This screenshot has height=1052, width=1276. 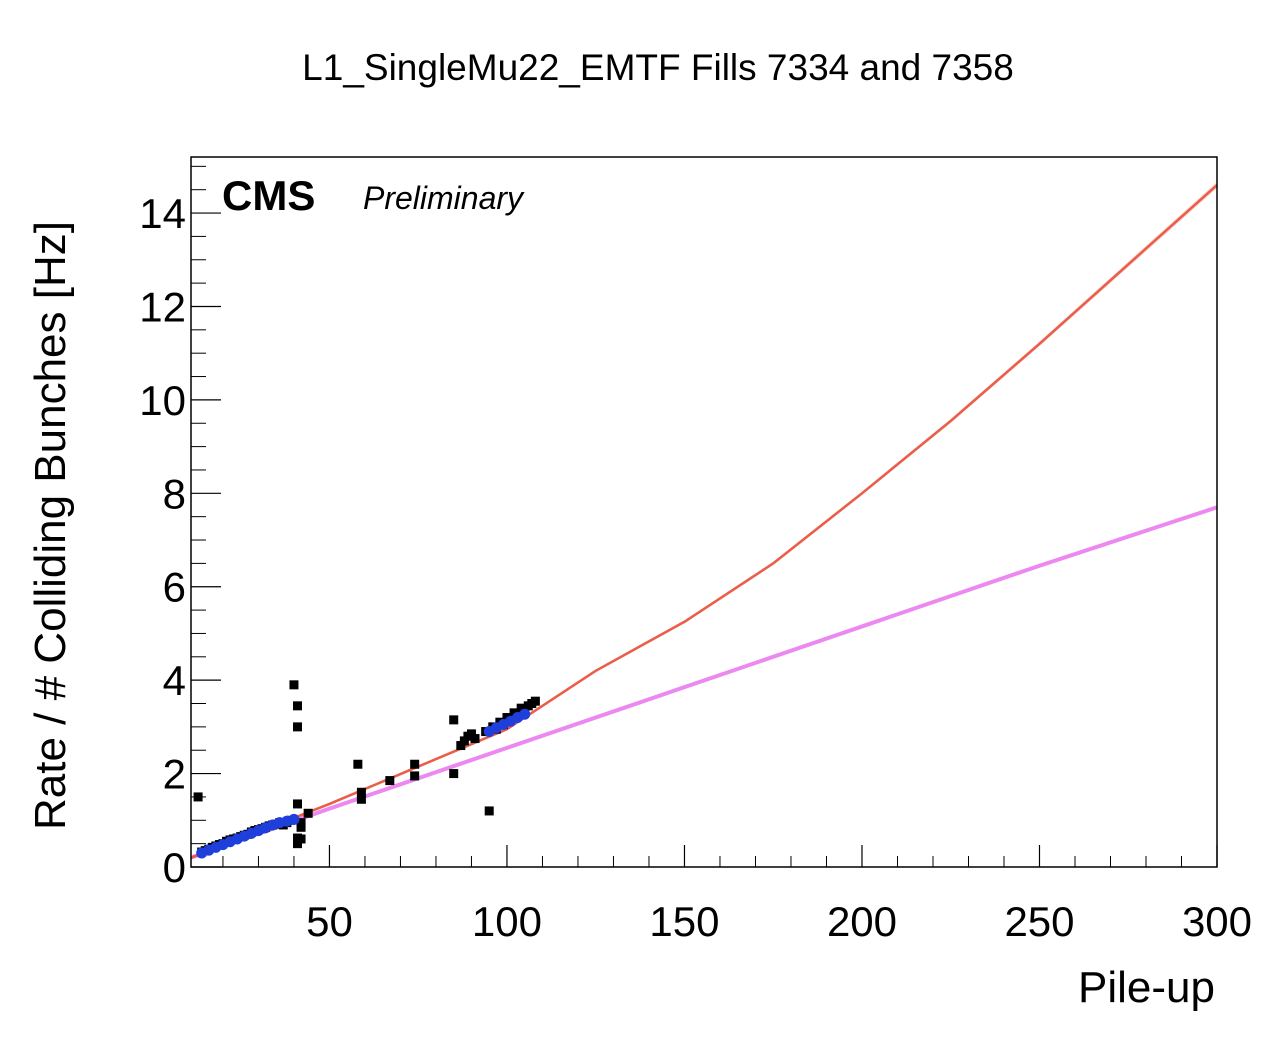 I want to click on x-tick-label: 300, so click(x=1217, y=921).